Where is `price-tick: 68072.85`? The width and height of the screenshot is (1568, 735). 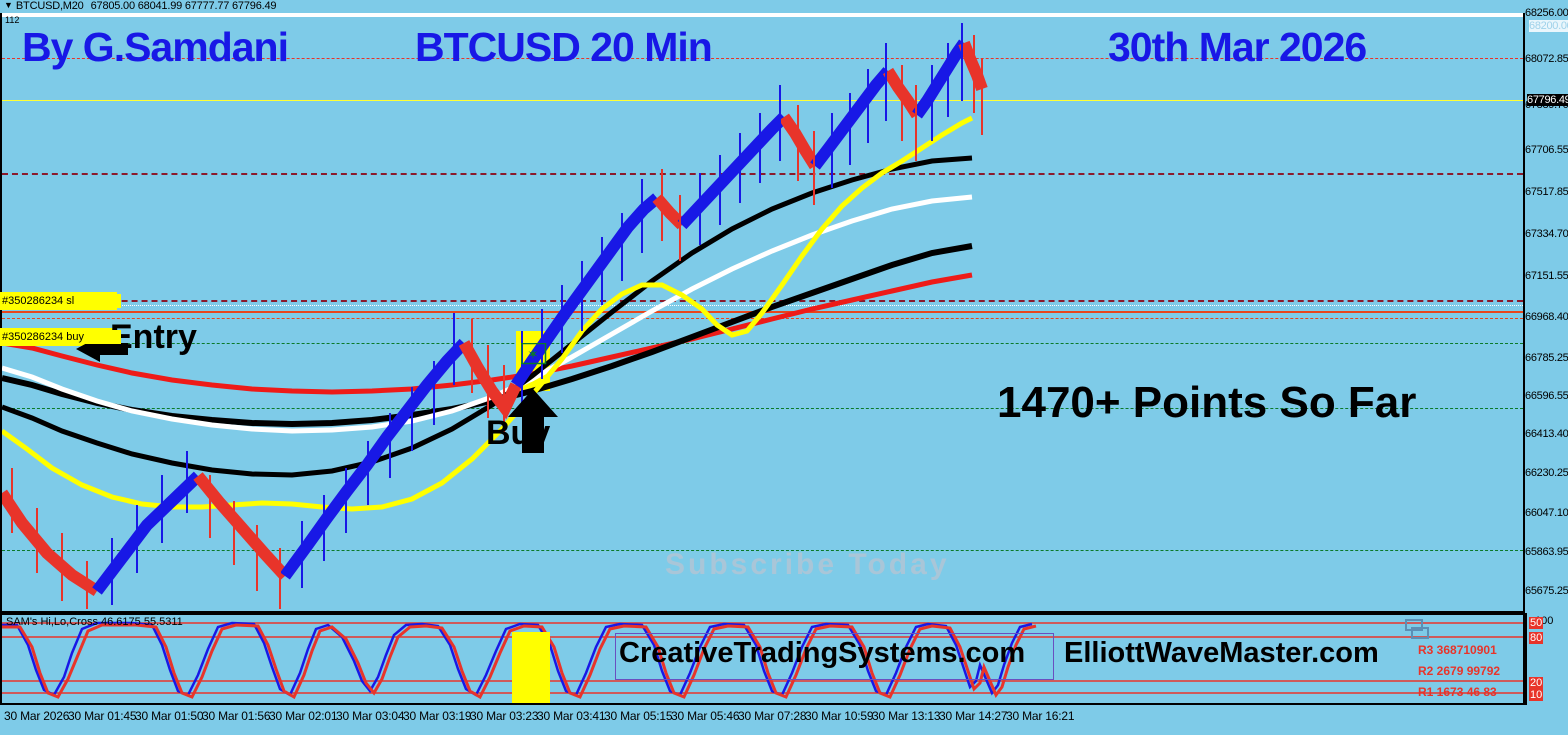
price-tick: 68072.85 is located at coordinates (1546, 59).